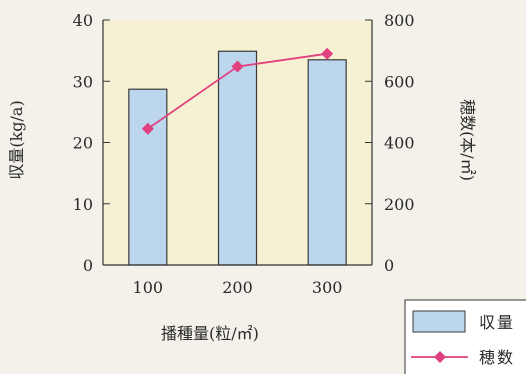  Describe the element at coordinates (465, 337) in the screenshot. I see `legend: 収量 穂数` at that location.